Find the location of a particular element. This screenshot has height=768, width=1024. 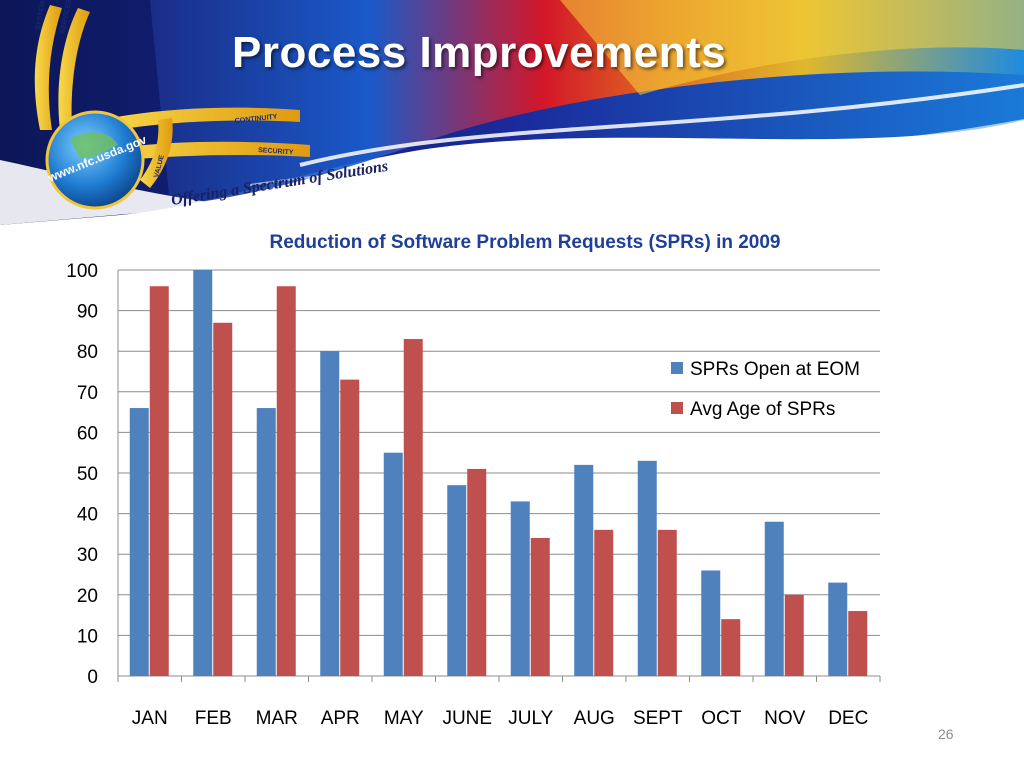

bar-avg-age-july is located at coordinates (540, 606).